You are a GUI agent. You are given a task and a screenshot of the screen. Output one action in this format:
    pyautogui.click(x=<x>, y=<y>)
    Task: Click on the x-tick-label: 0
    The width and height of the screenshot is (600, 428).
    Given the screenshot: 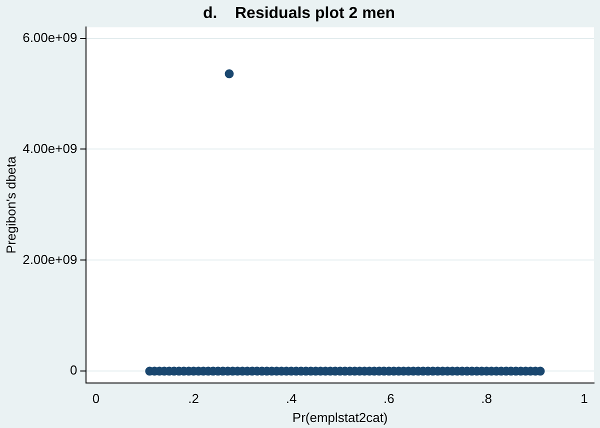 What is the action you would take?
    pyautogui.click(x=96, y=398)
    